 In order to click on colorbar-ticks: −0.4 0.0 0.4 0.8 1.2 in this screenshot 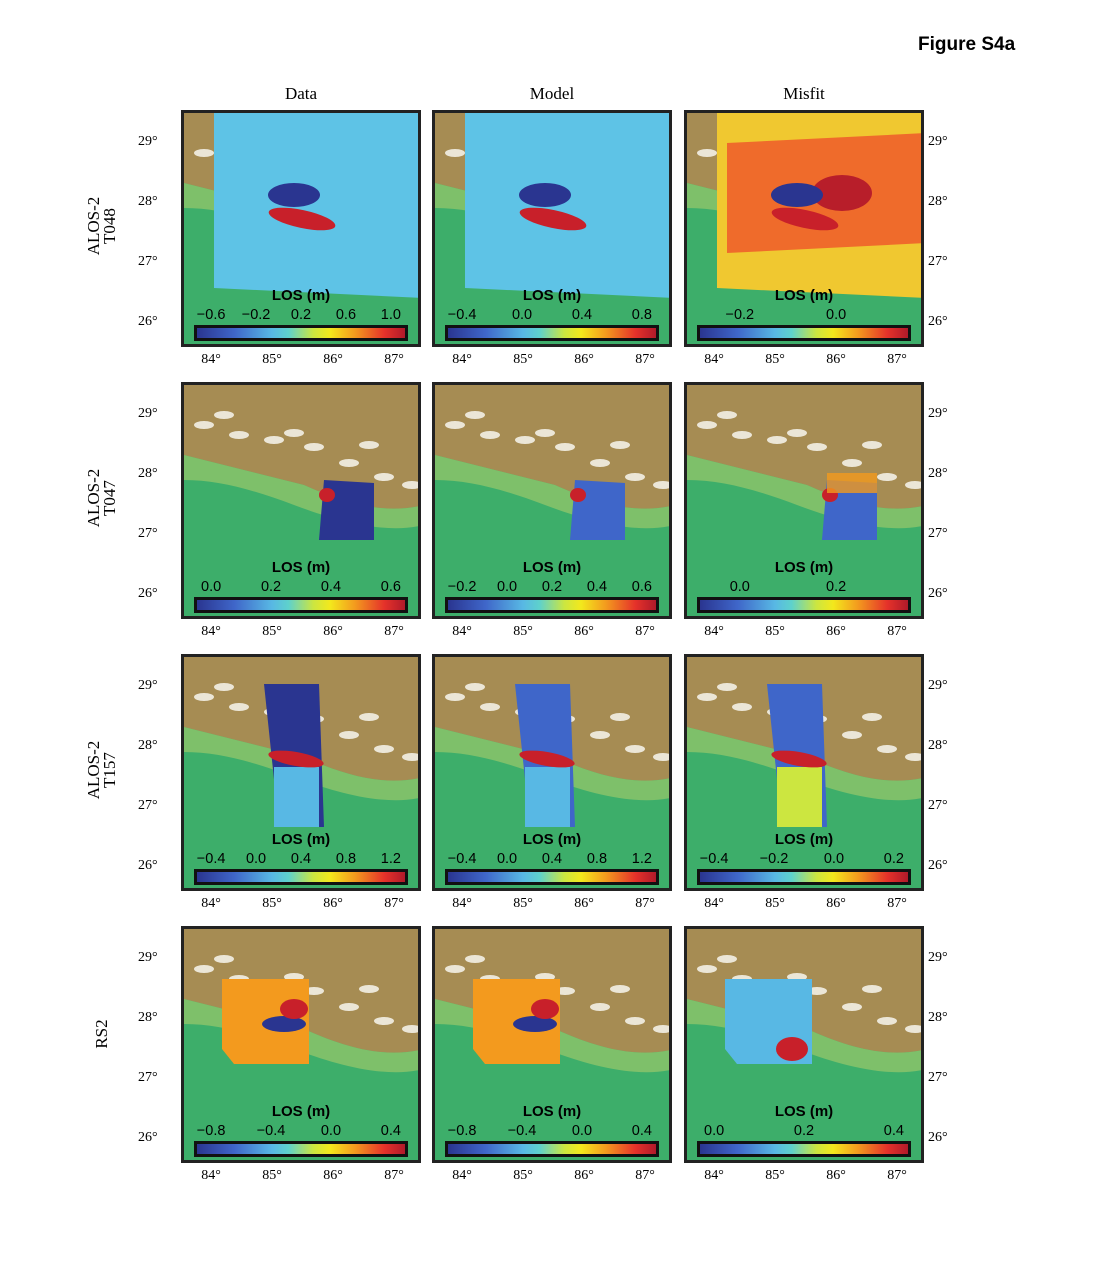, I will do `click(301, 859)`.